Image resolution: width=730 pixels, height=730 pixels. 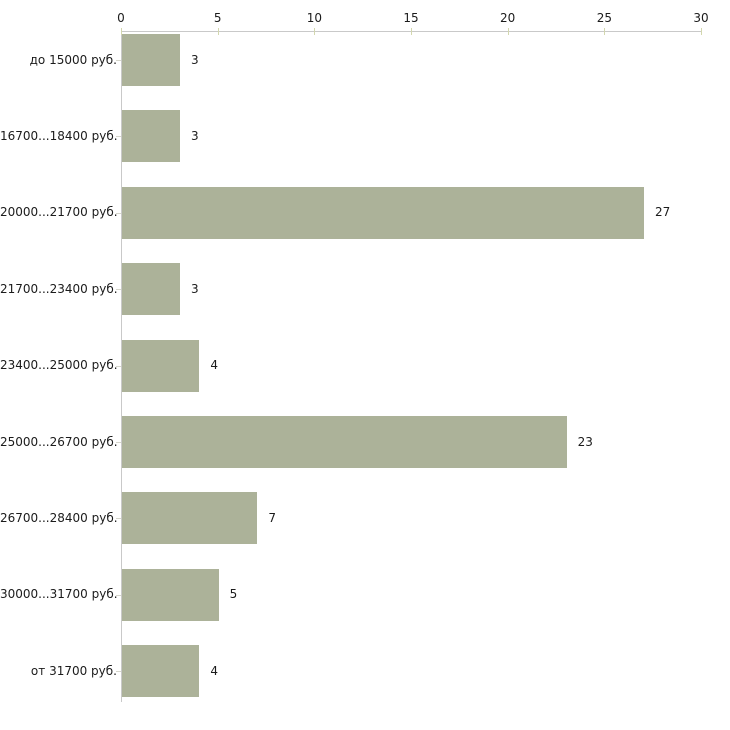 What do you see at coordinates (365, 594) in the screenshot?
I see `bar-row: 30000...31700 руб. 5` at bounding box center [365, 594].